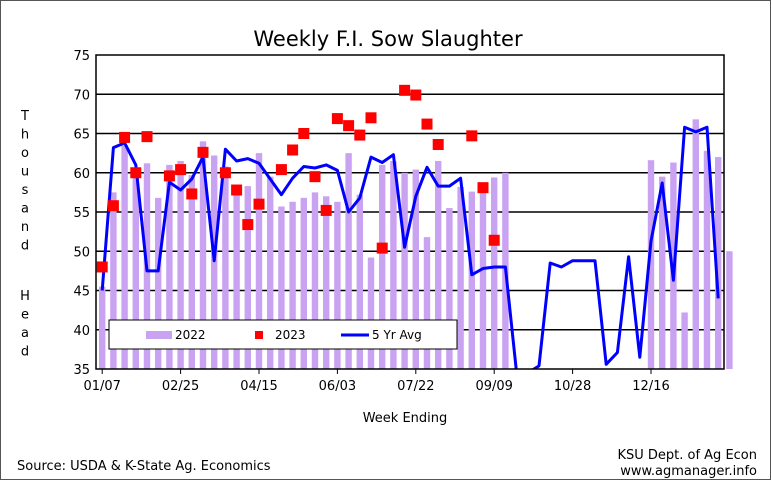 The width and height of the screenshot is (771, 480). I want to click on y-tick-label: 60, so click(81, 174).